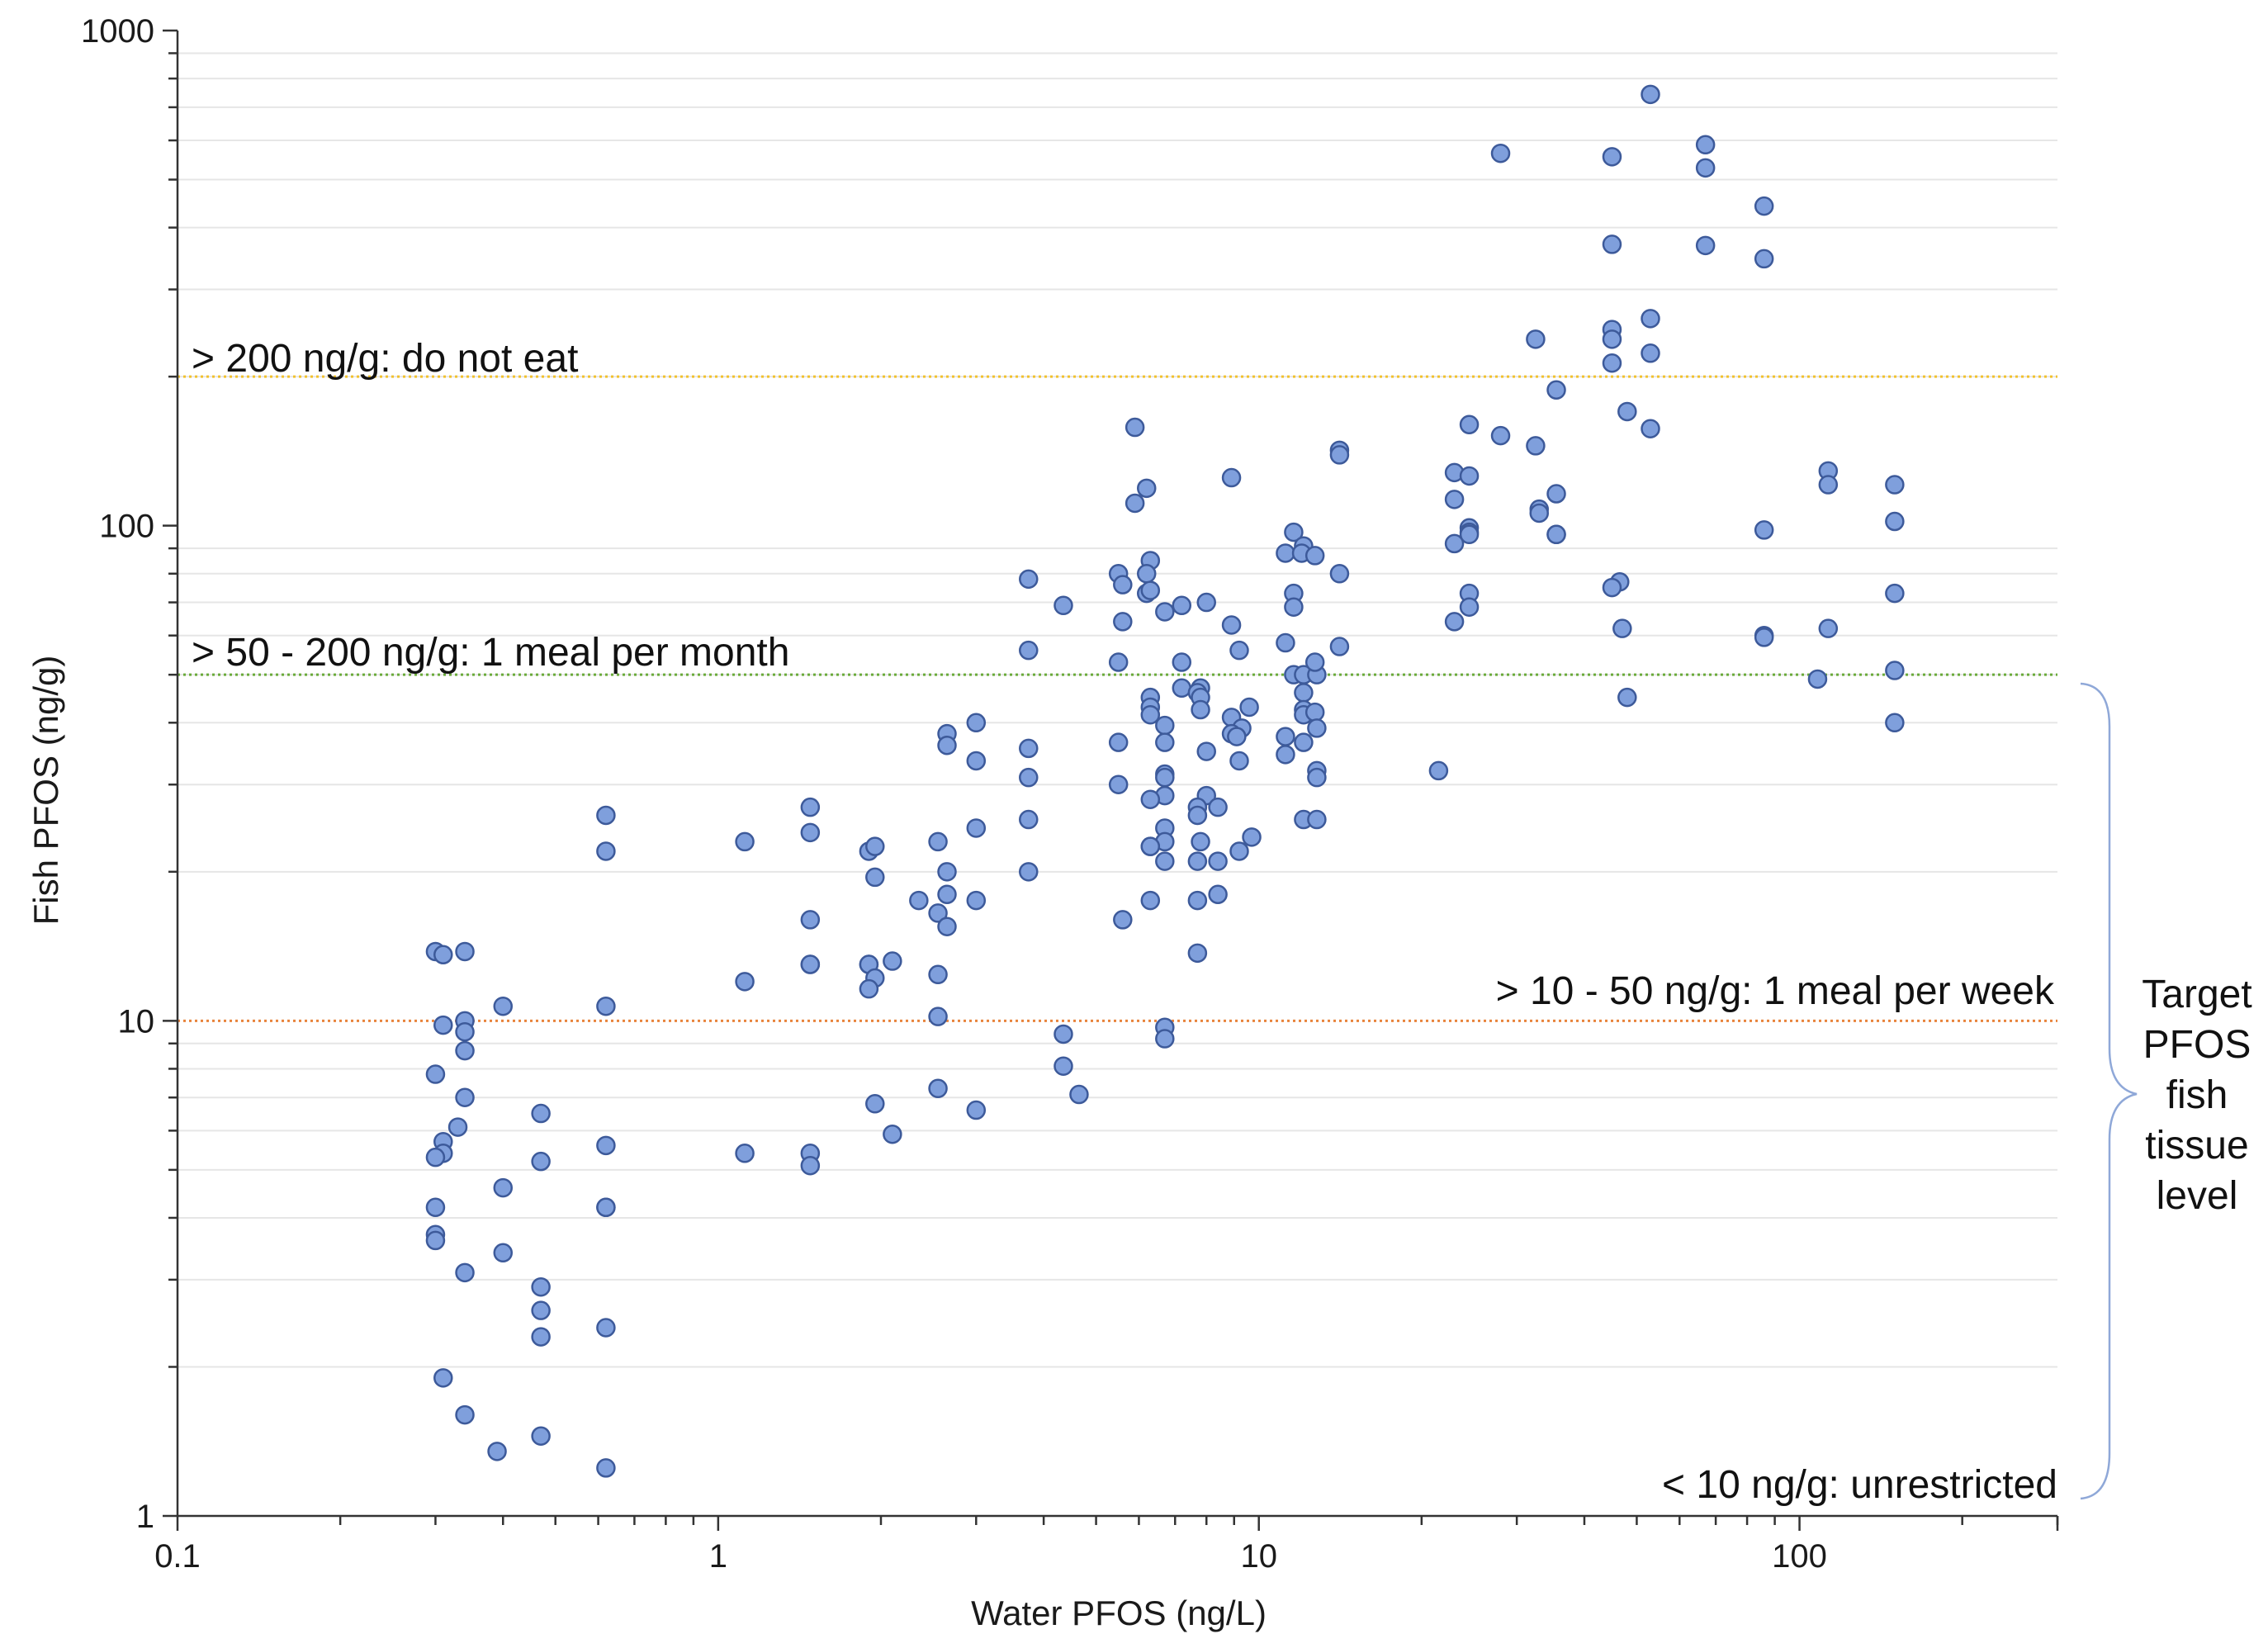 The image size is (2268, 1634). What do you see at coordinates (1799, 1556) in the screenshot?
I see `x-tick-label: 100` at bounding box center [1799, 1556].